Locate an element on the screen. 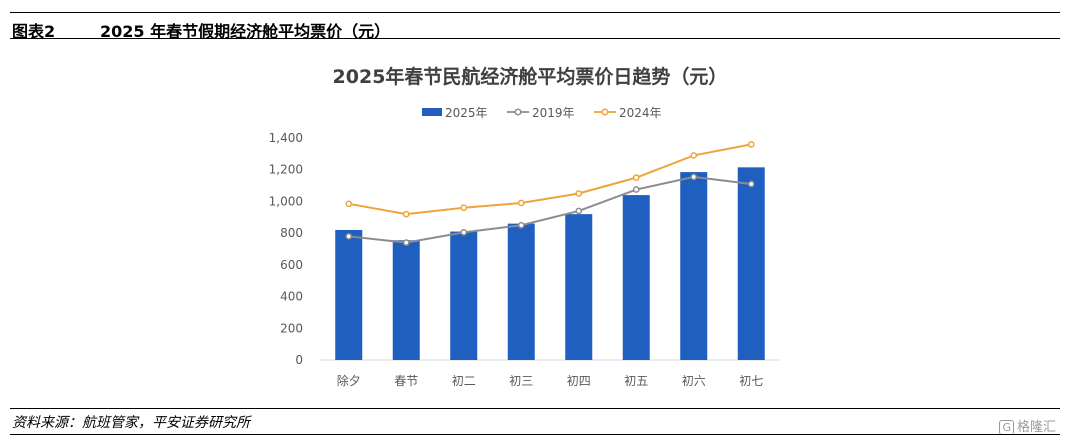 The height and width of the screenshot is (446, 1080). y-tick-label: 200 is located at coordinates (291, 328).